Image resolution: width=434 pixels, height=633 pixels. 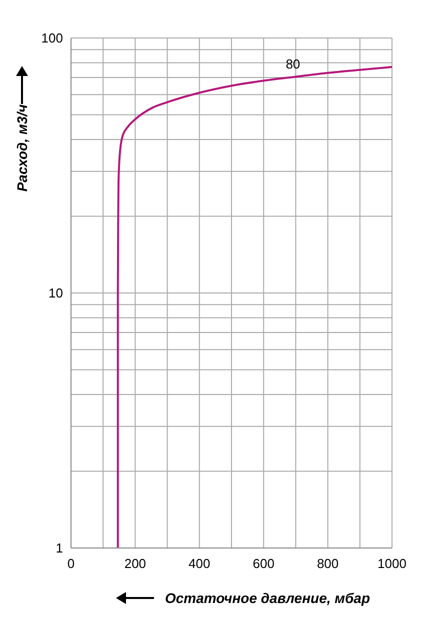 I want to click on y-tick-label: 10, so click(x=55, y=293).